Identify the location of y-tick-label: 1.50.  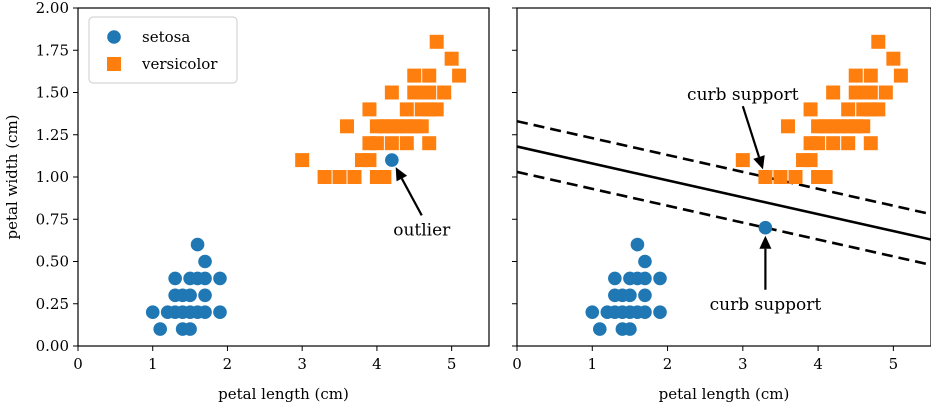
(52, 93).